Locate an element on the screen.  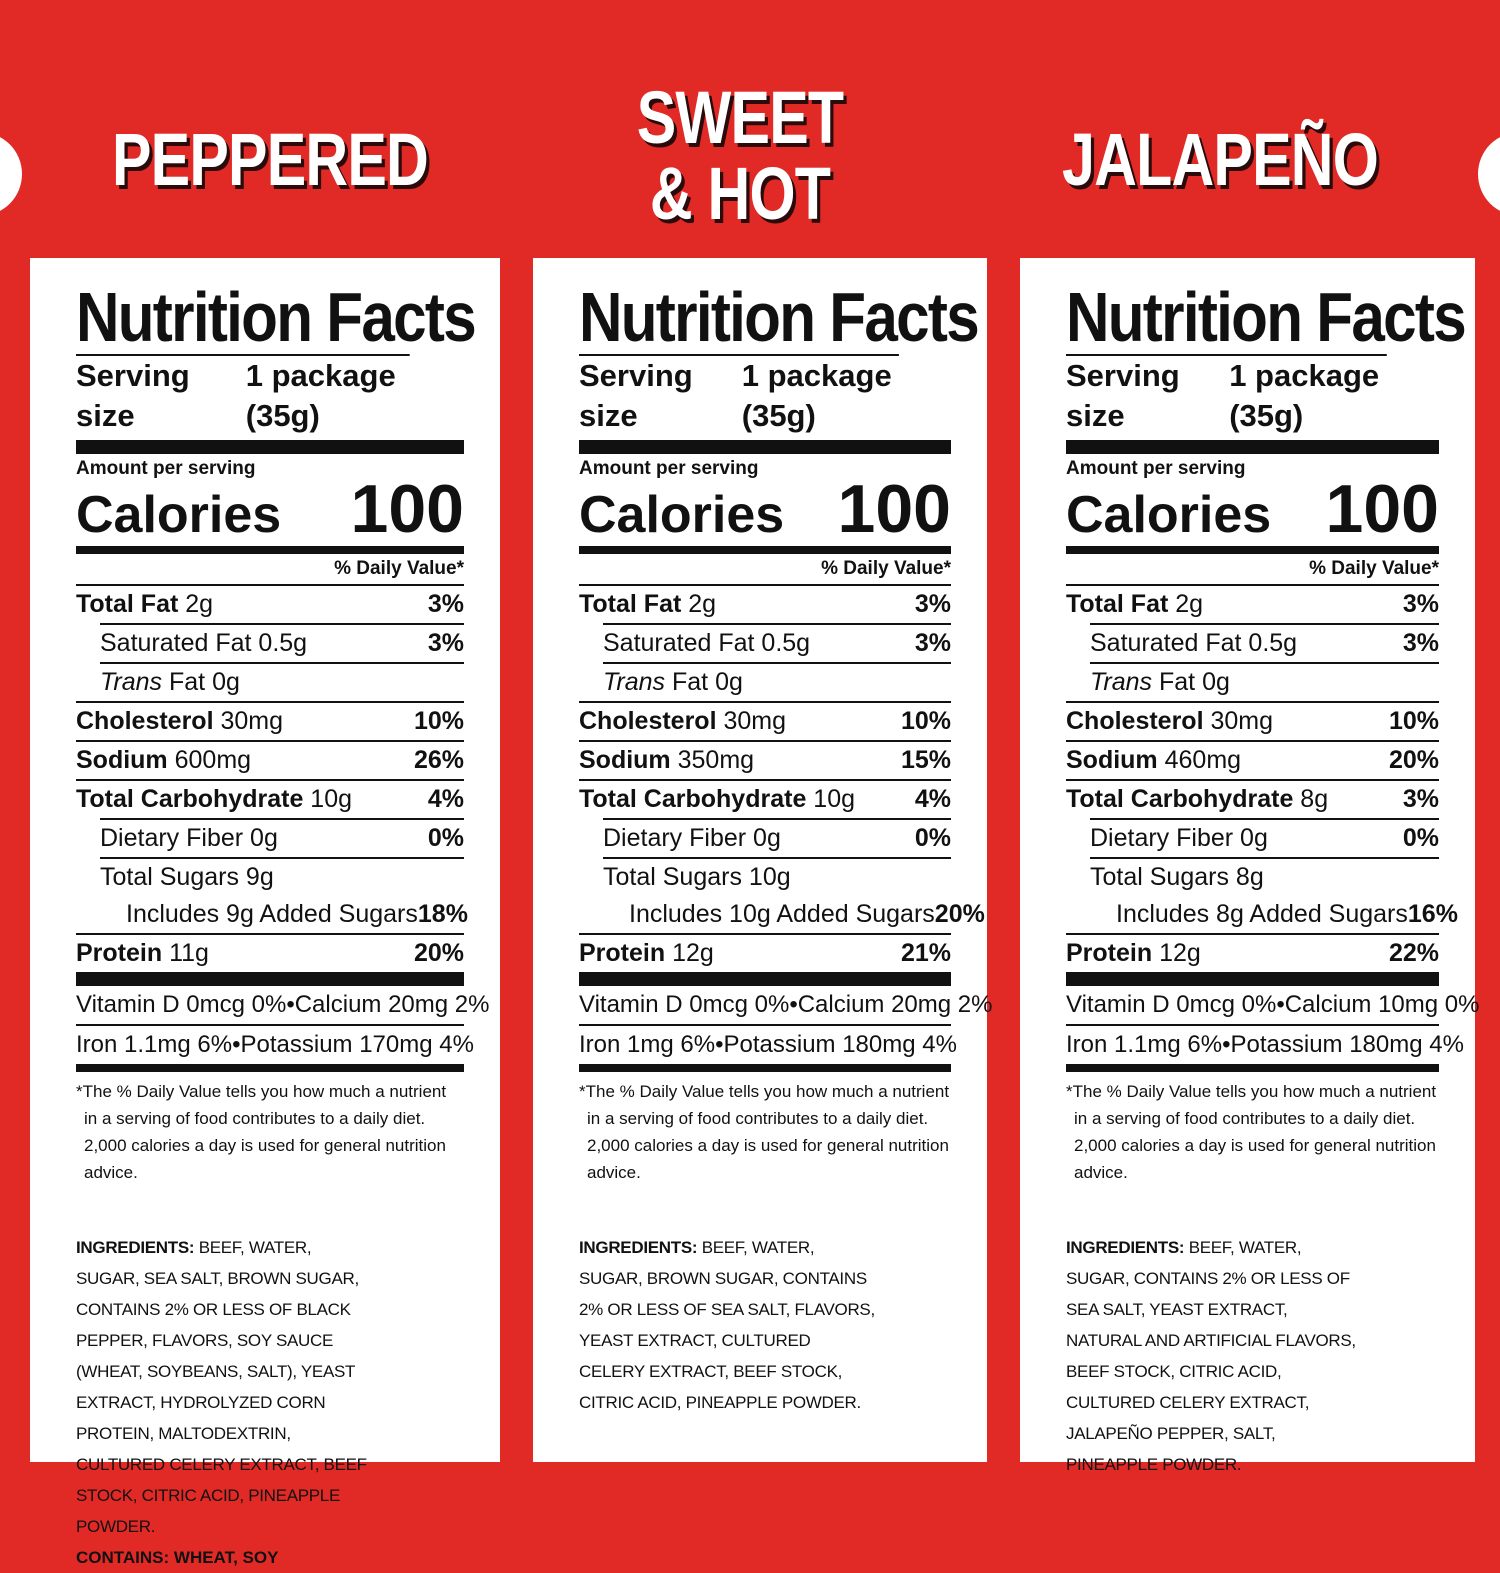
nutrient-amount: 2g is located at coordinates (699, 604).